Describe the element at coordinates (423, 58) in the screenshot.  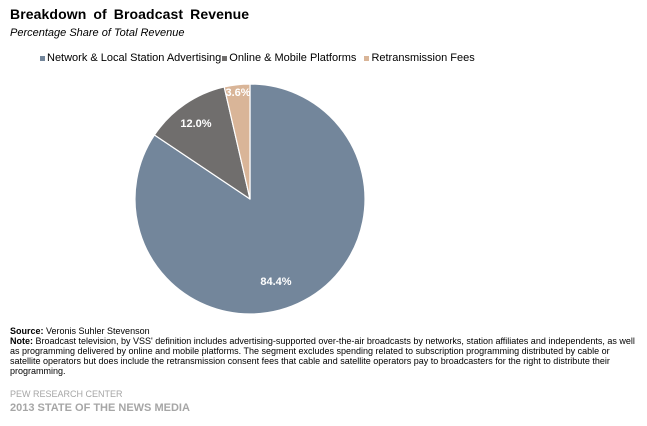
I see `legend-label-retransmission: Retransmission Fees` at that location.